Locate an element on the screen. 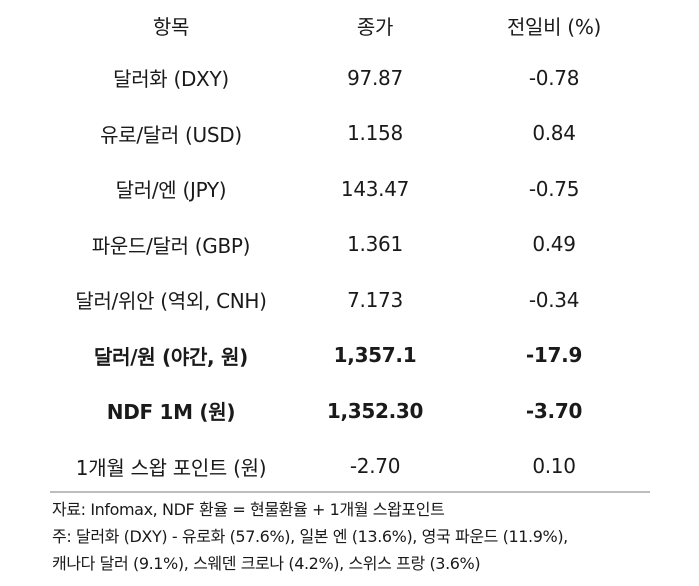  table-divider is located at coordinates (350, 492).